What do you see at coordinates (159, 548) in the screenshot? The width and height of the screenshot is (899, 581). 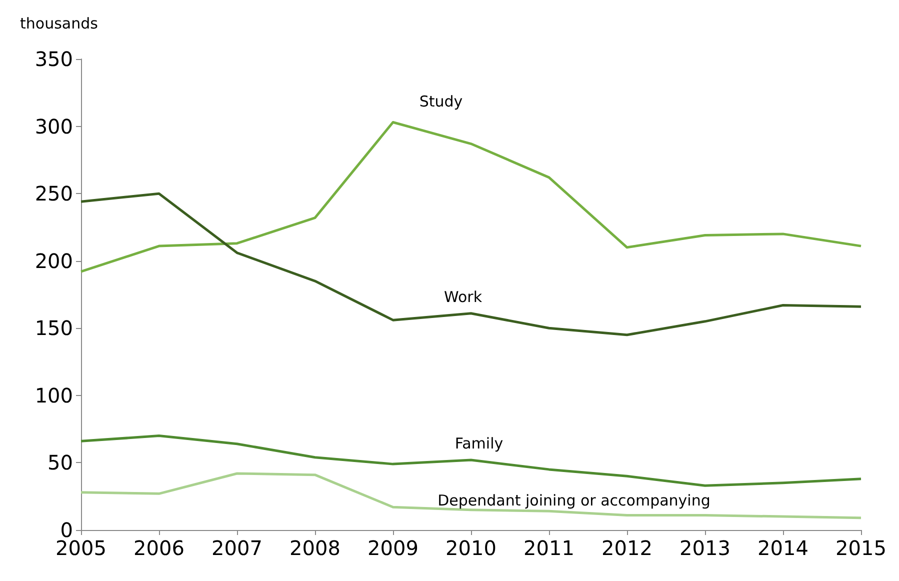 I see `x-tick-label: 2006` at bounding box center [159, 548].